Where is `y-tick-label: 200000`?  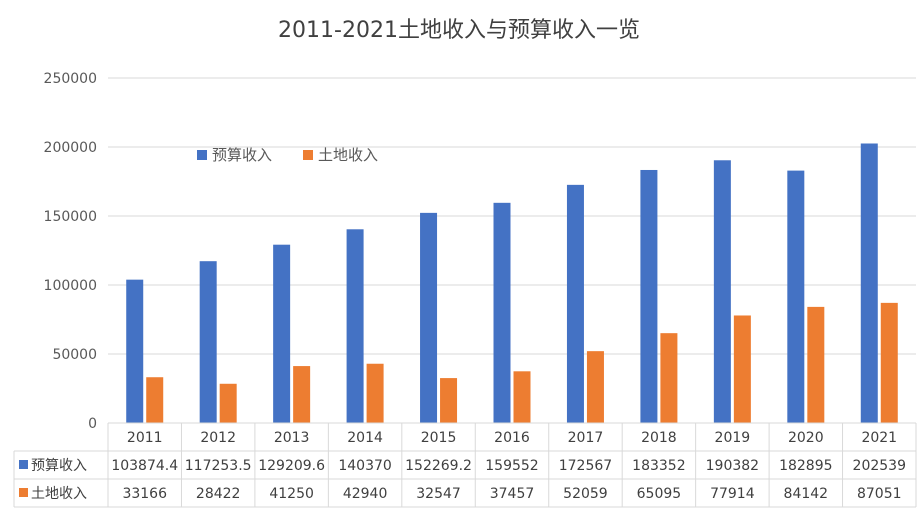 y-tick-label: 200000 is located at coordinates (70, 148).